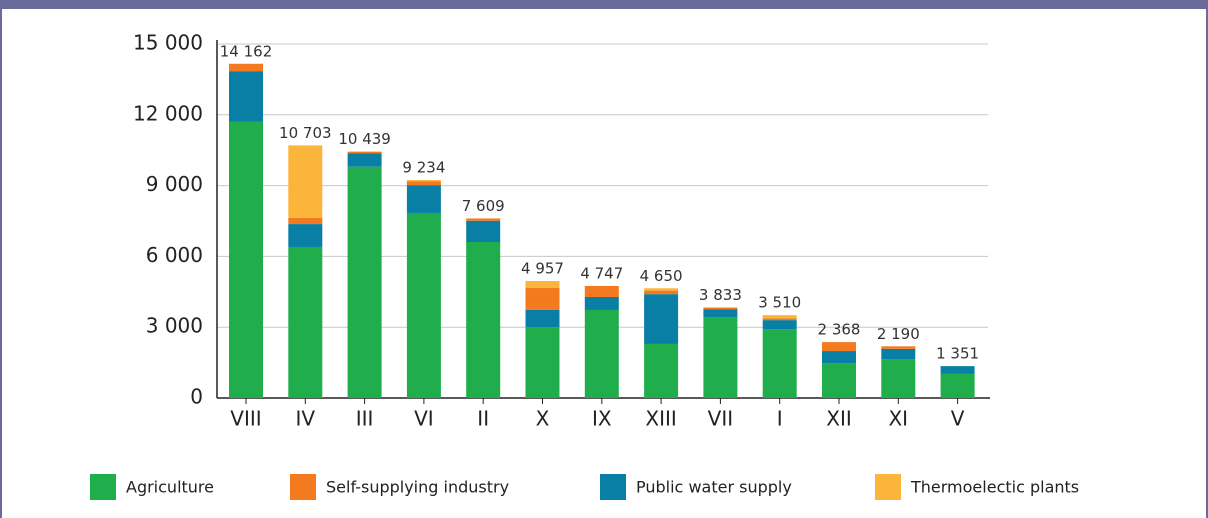 Image resolution: width=1208 pixels, height=518 pixels. Describe the element at coordinates (994, 487) in the screenshot. I see `legend-label: Thermoelectic plants` at that location.